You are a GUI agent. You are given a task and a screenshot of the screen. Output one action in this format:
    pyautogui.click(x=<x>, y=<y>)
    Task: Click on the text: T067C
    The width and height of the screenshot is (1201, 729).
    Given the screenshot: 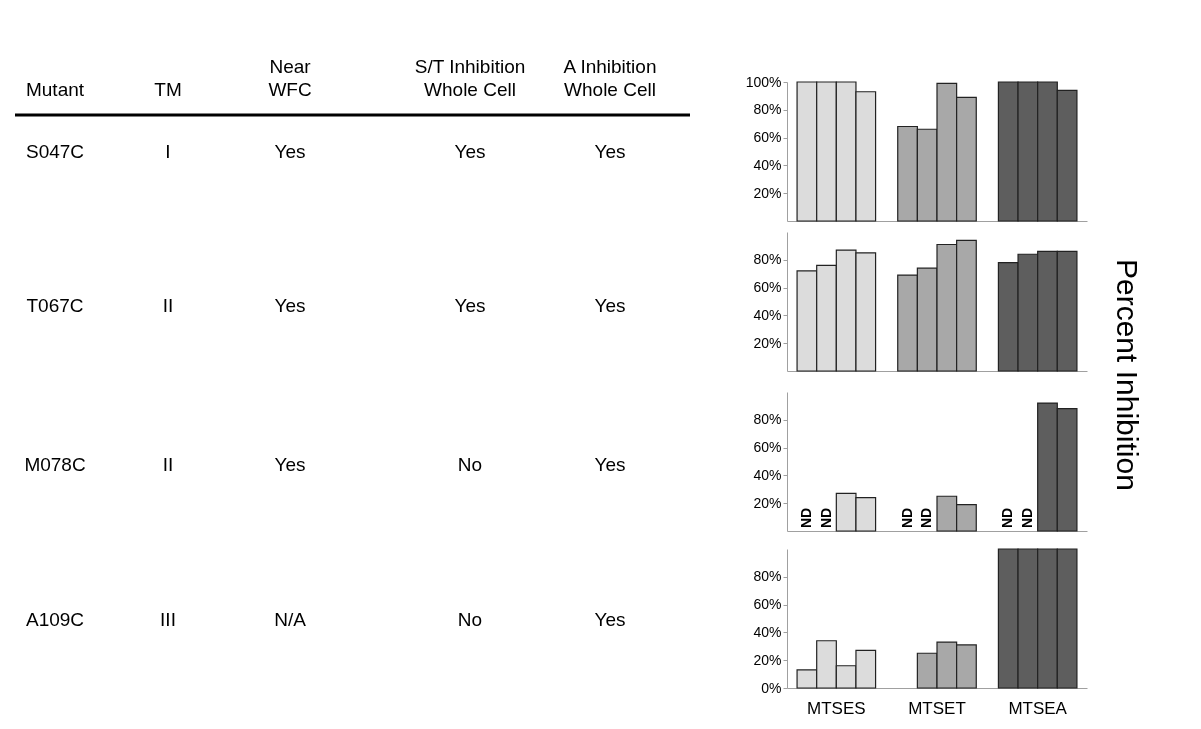 What is the action you would take?
    pyautogui.click(x=55, y=305)
    